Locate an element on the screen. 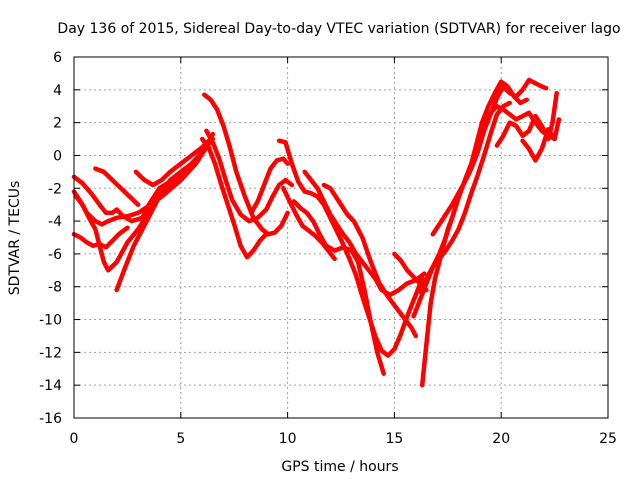 Image resolution: width=640 pixels, height=480 pixels. x-tick-label: 0 is located at coordinates (74, 439).